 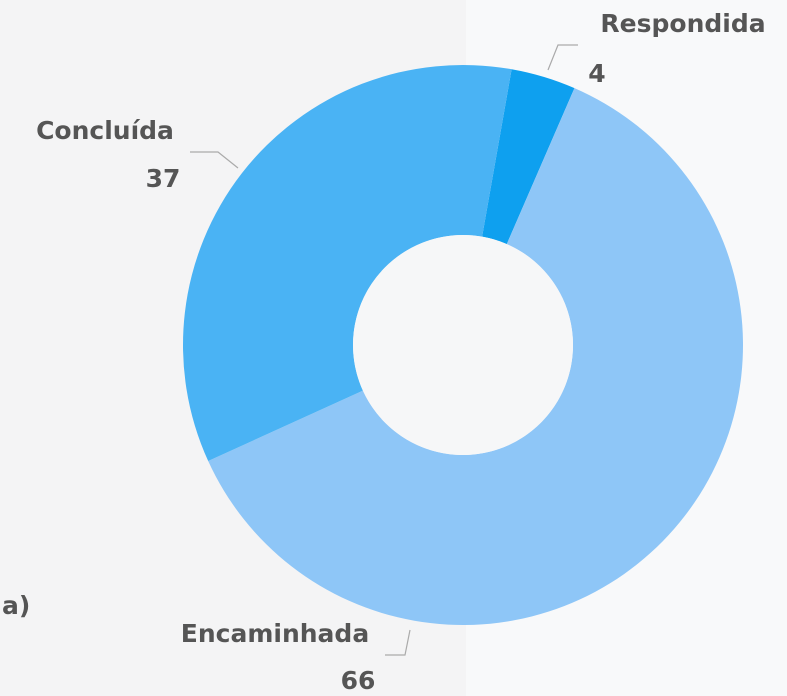 What do you see at coordinates (596, 73) in the screenshot?
I see `slice-value: 4` at bounding box center [596, 73].